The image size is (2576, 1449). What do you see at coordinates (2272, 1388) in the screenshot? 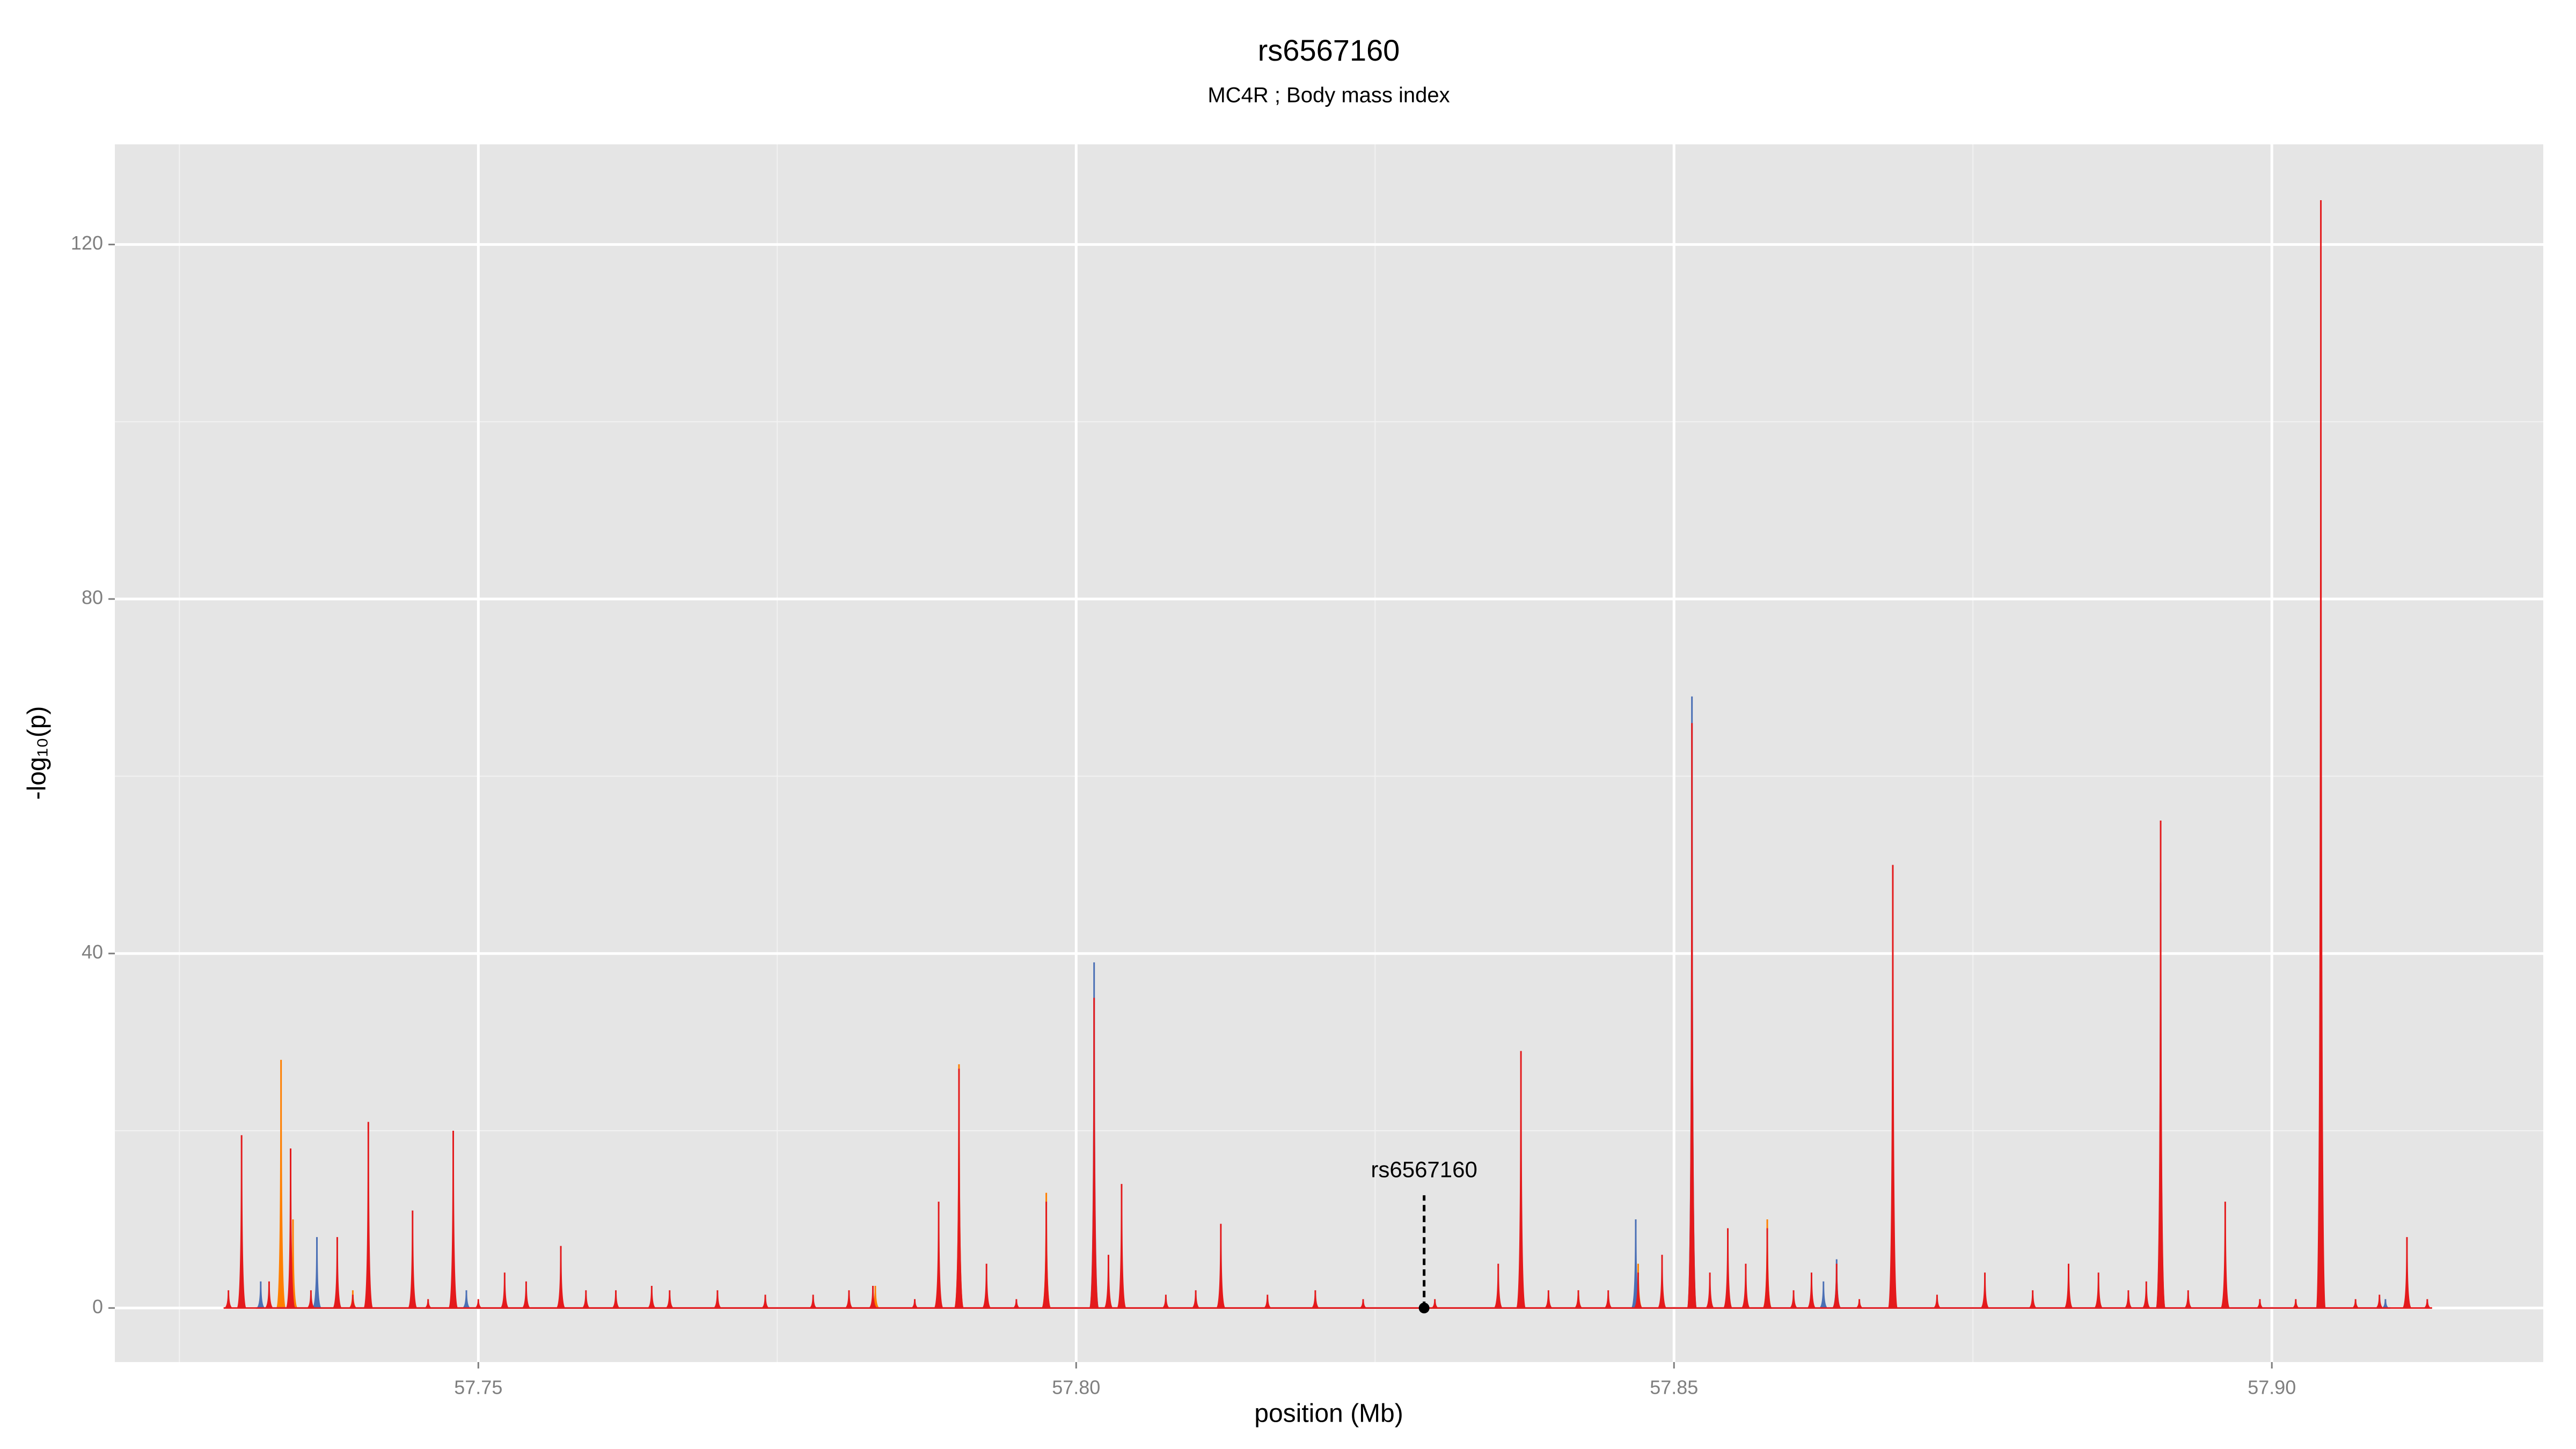
I see `x-tick-label: 57.90` at bounding box center [2272, 1388].